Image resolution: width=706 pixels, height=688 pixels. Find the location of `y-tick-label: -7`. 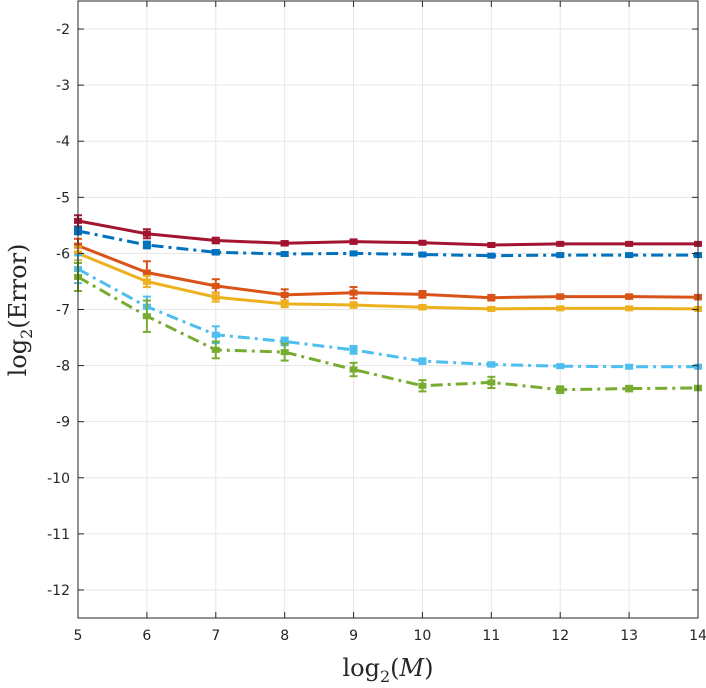

y-tick-label: -7 is located at coordinates (63, 311).